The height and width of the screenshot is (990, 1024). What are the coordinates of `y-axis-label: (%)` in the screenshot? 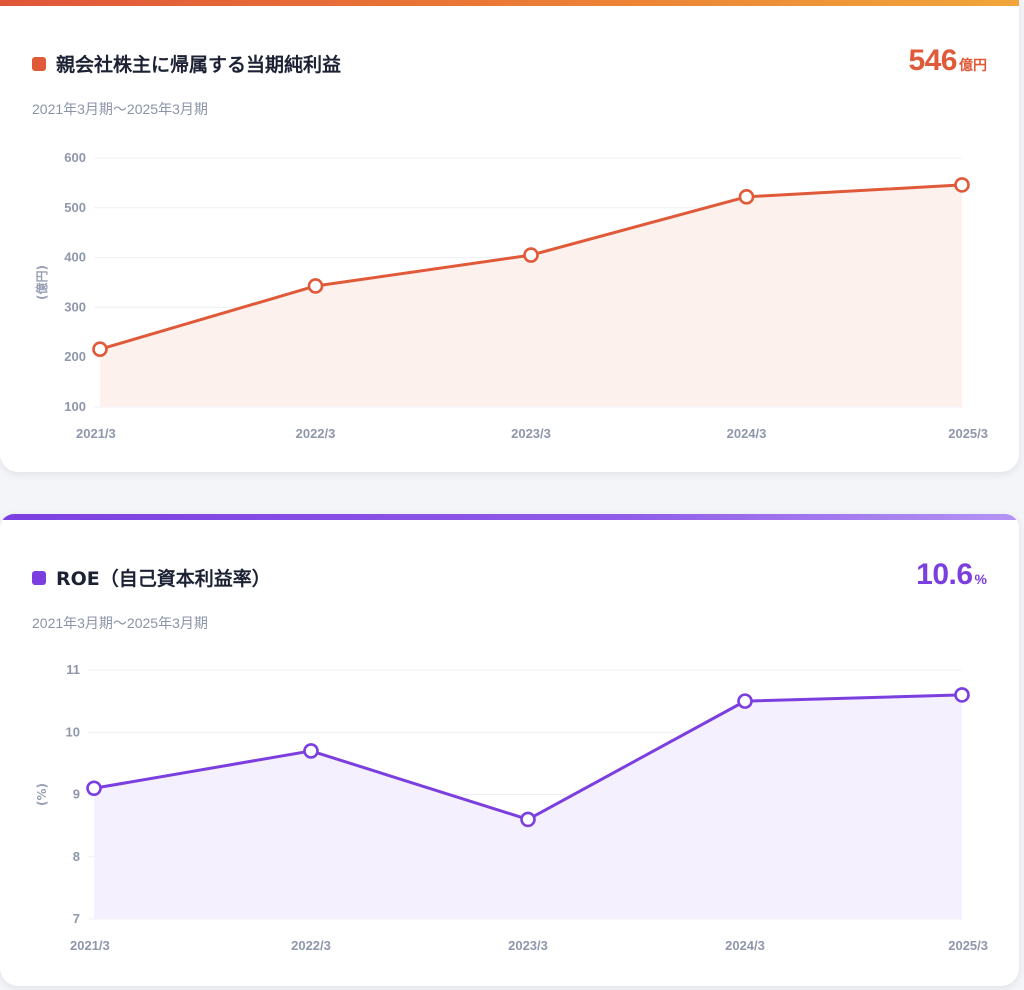 It's located at (42, 794).